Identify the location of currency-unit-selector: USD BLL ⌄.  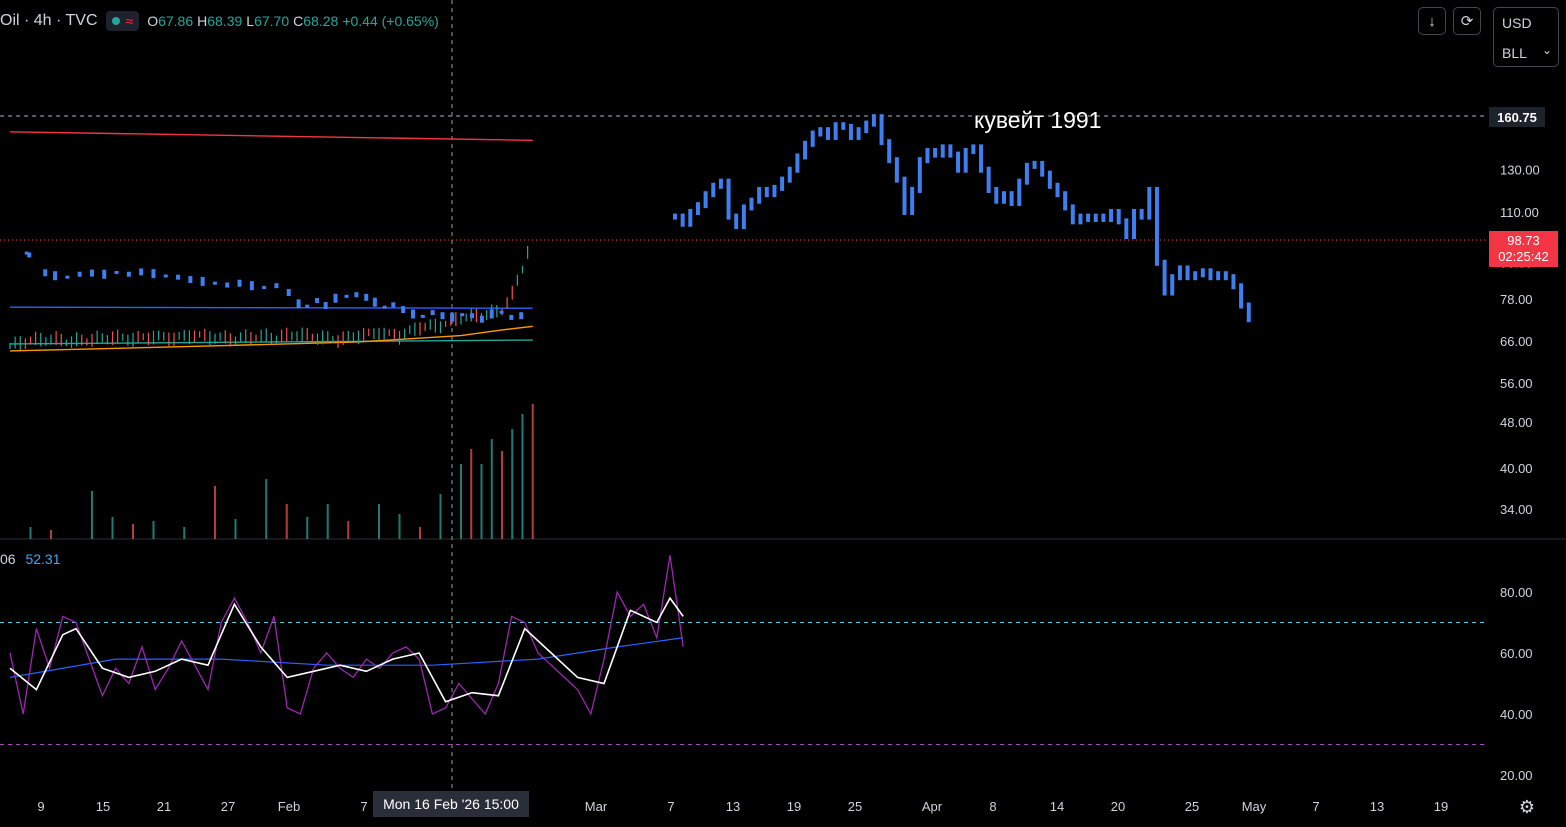
(1526, 37).